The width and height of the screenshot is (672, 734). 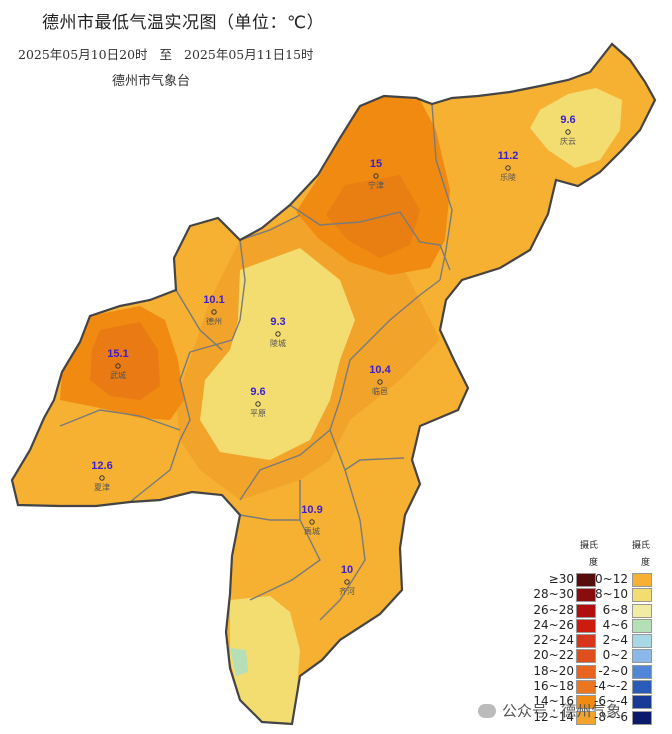 What do you see at coordinates (278, 343) in the screenshot?
I see `station-name: 陵城` at bounding box center [278, 343].